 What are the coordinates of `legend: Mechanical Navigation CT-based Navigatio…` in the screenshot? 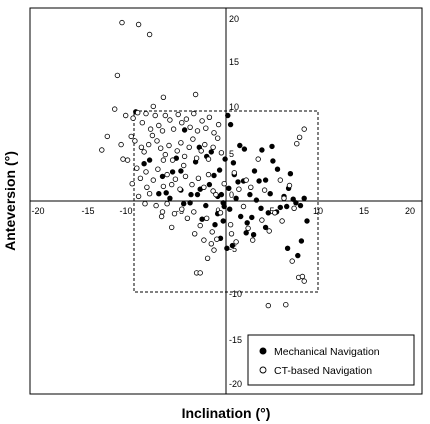 It's located at (331, 360).